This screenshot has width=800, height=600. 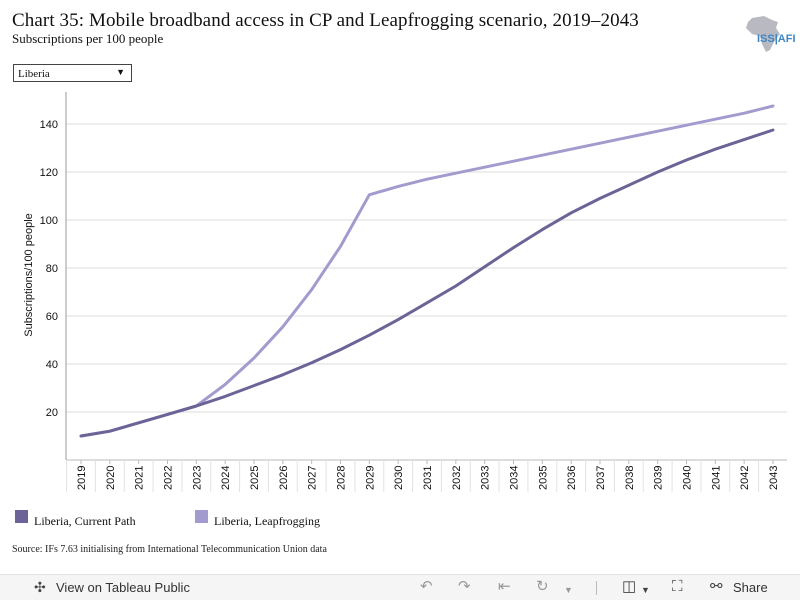 What do you see at coordinates (601, 478) in the screenshot?
I see `x-tick-label: 2037` at bounding box center [601, 478].